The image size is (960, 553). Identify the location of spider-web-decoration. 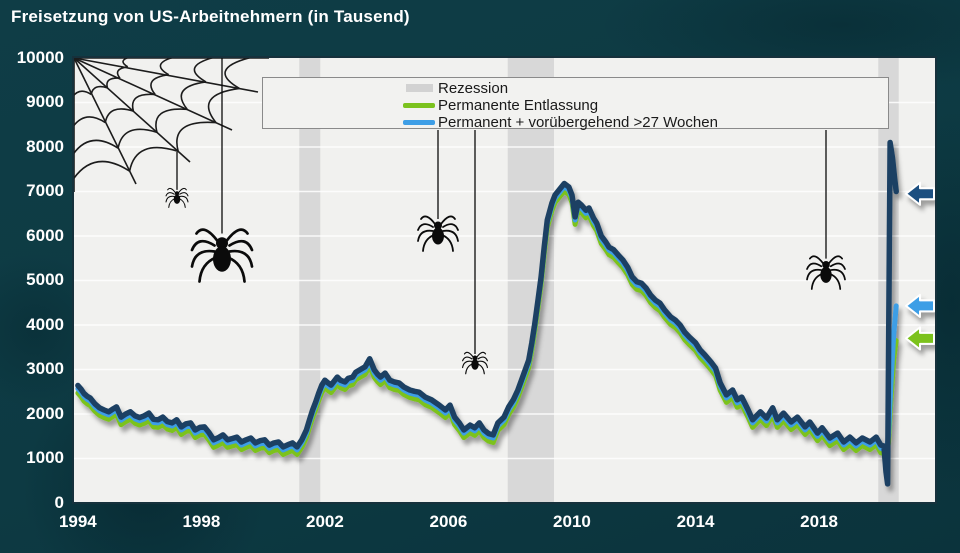
(170, 124).